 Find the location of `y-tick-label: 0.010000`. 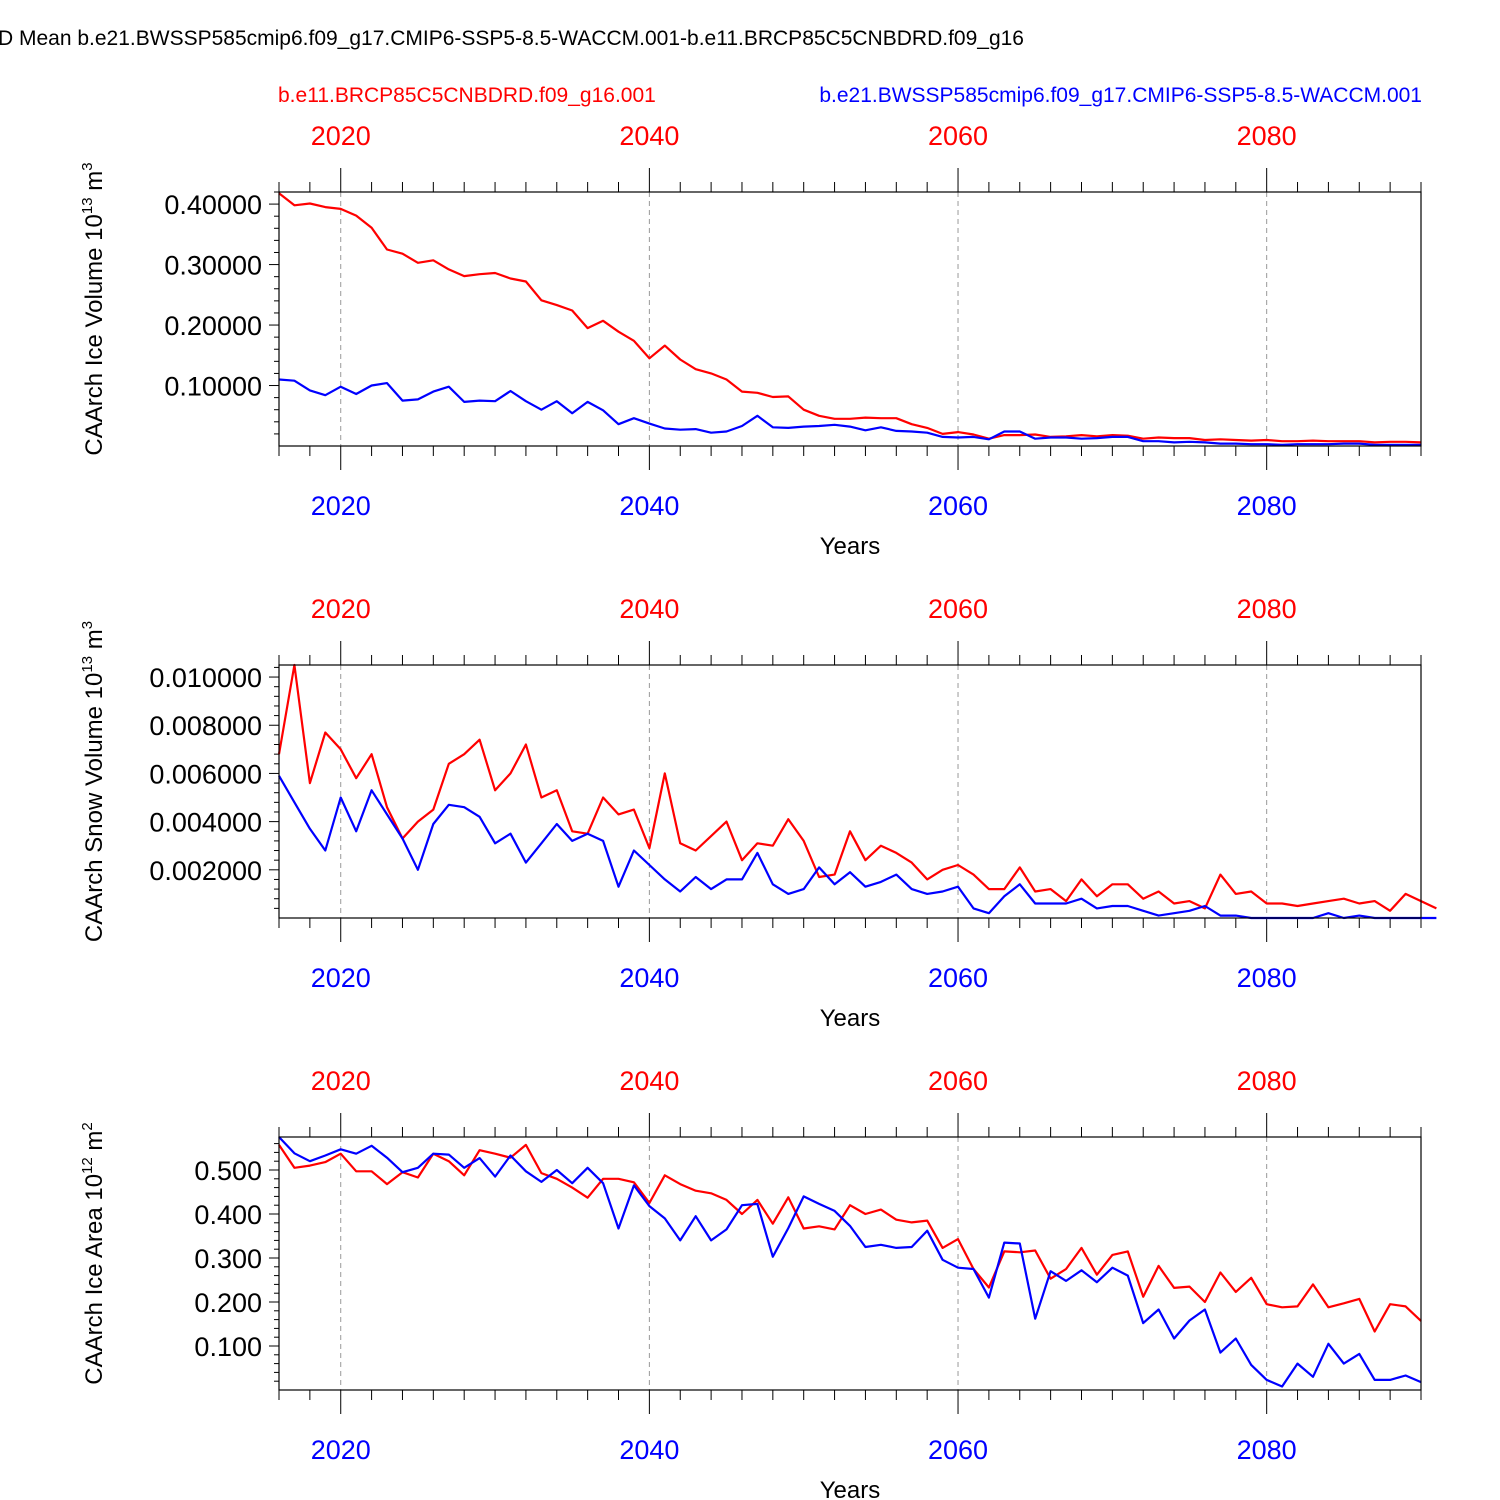

y-tick-label: 0.010000 is located at coordinates (205, 678).